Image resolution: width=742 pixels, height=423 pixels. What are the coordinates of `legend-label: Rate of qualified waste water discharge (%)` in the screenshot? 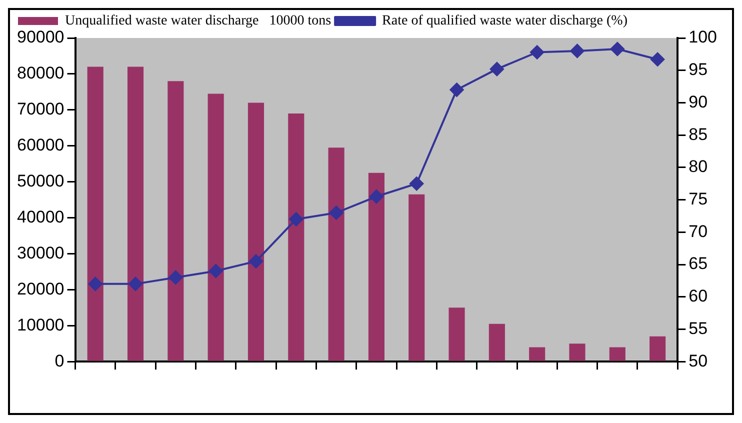 It's located at (505, 21).